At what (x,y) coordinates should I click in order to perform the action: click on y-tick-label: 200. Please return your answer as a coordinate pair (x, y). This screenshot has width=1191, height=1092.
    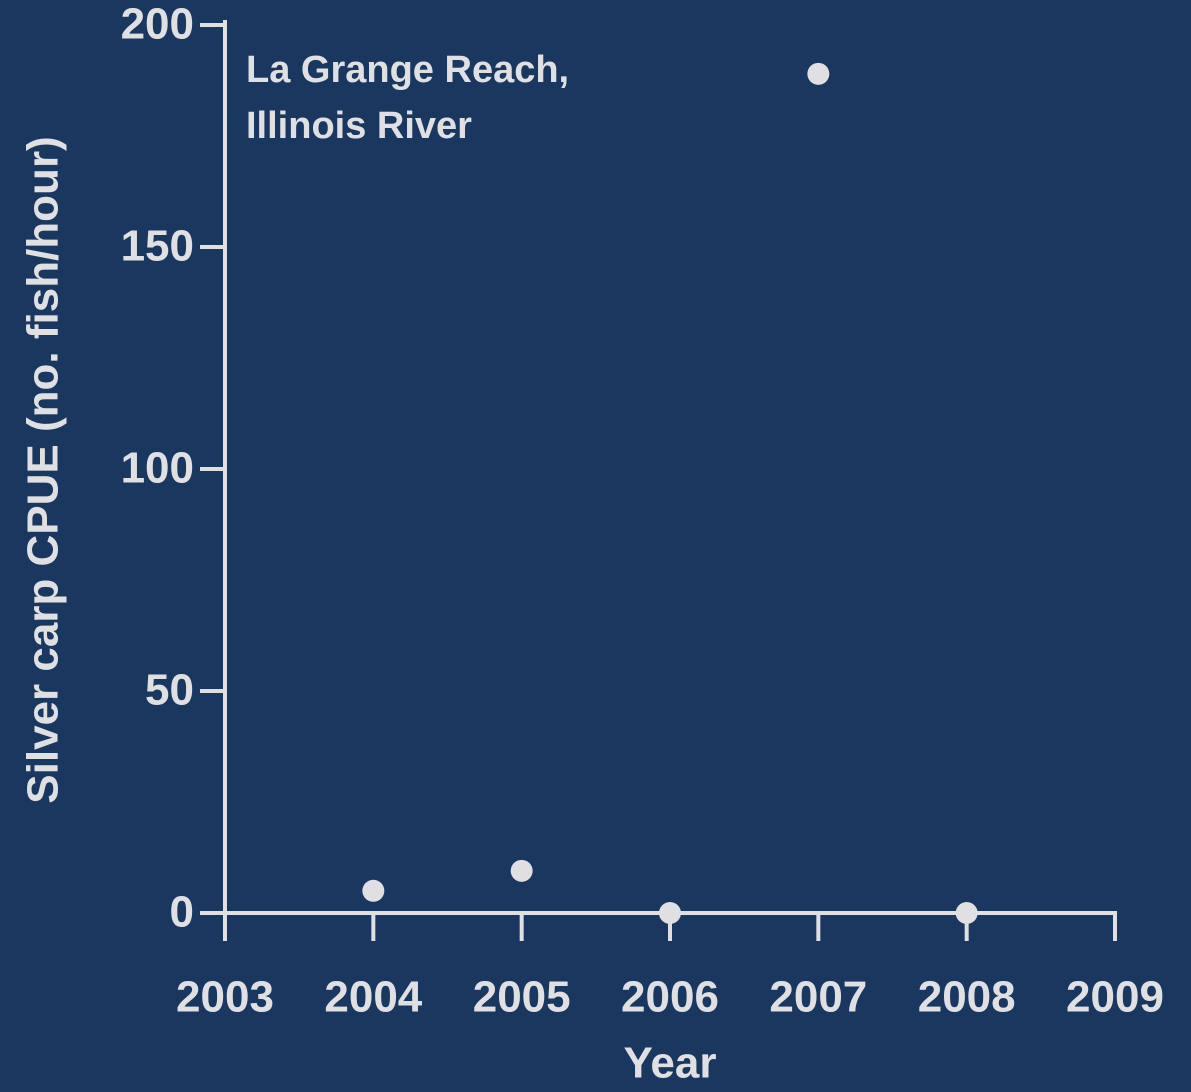
    Looking at the image, I should click on (157, 24).